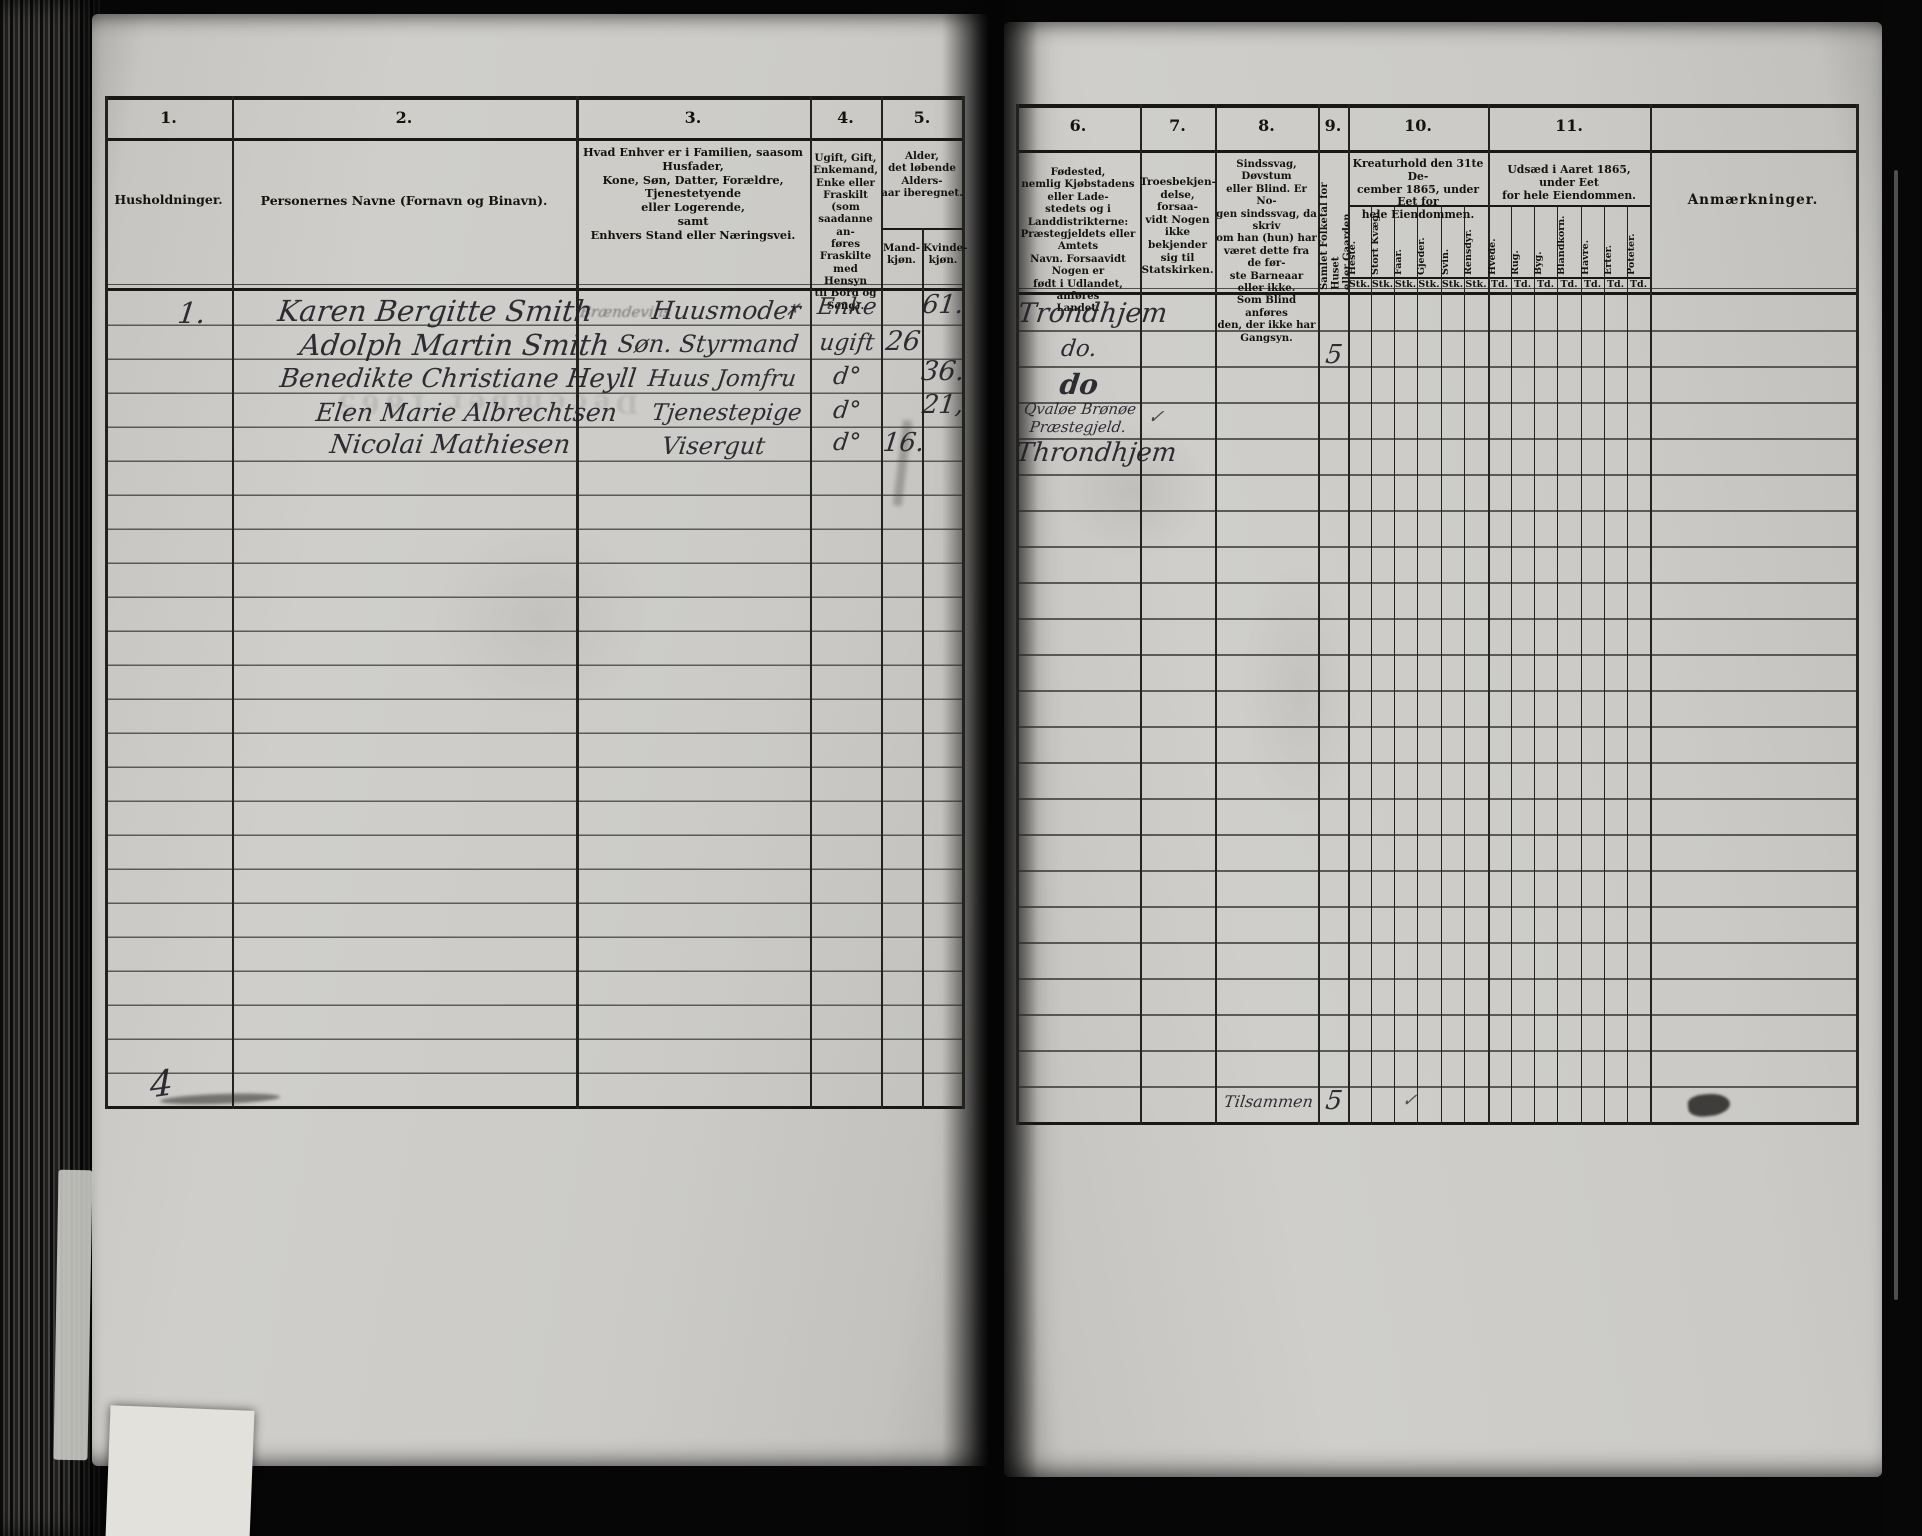 This screenshot has height=1536, width=1922. What do you see at coordinates (1592, 241) in the screenshot?
I see `subcol-havre: Havre.` at bounding box center [1592, 241].